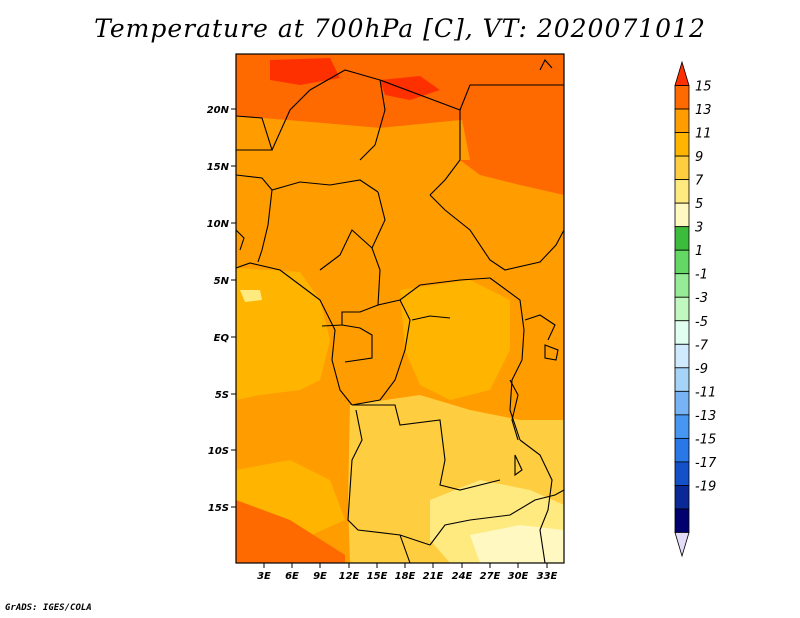 This screenshot has height=618, width=800. I want to click on colorbar-label: 5, so click(699, 204).